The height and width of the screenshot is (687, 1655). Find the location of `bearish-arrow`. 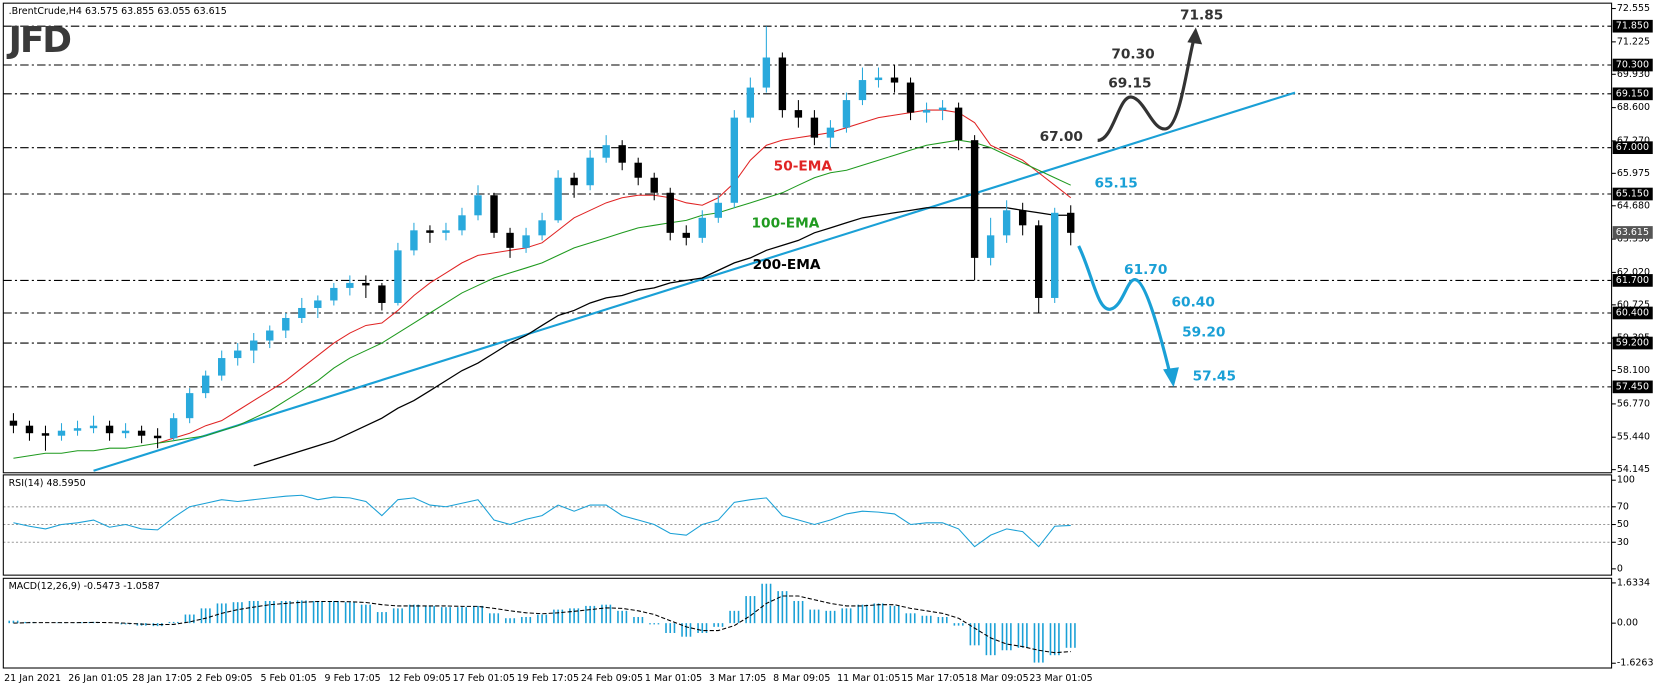

bearish-arrow is located at coordinates (1124, 308).